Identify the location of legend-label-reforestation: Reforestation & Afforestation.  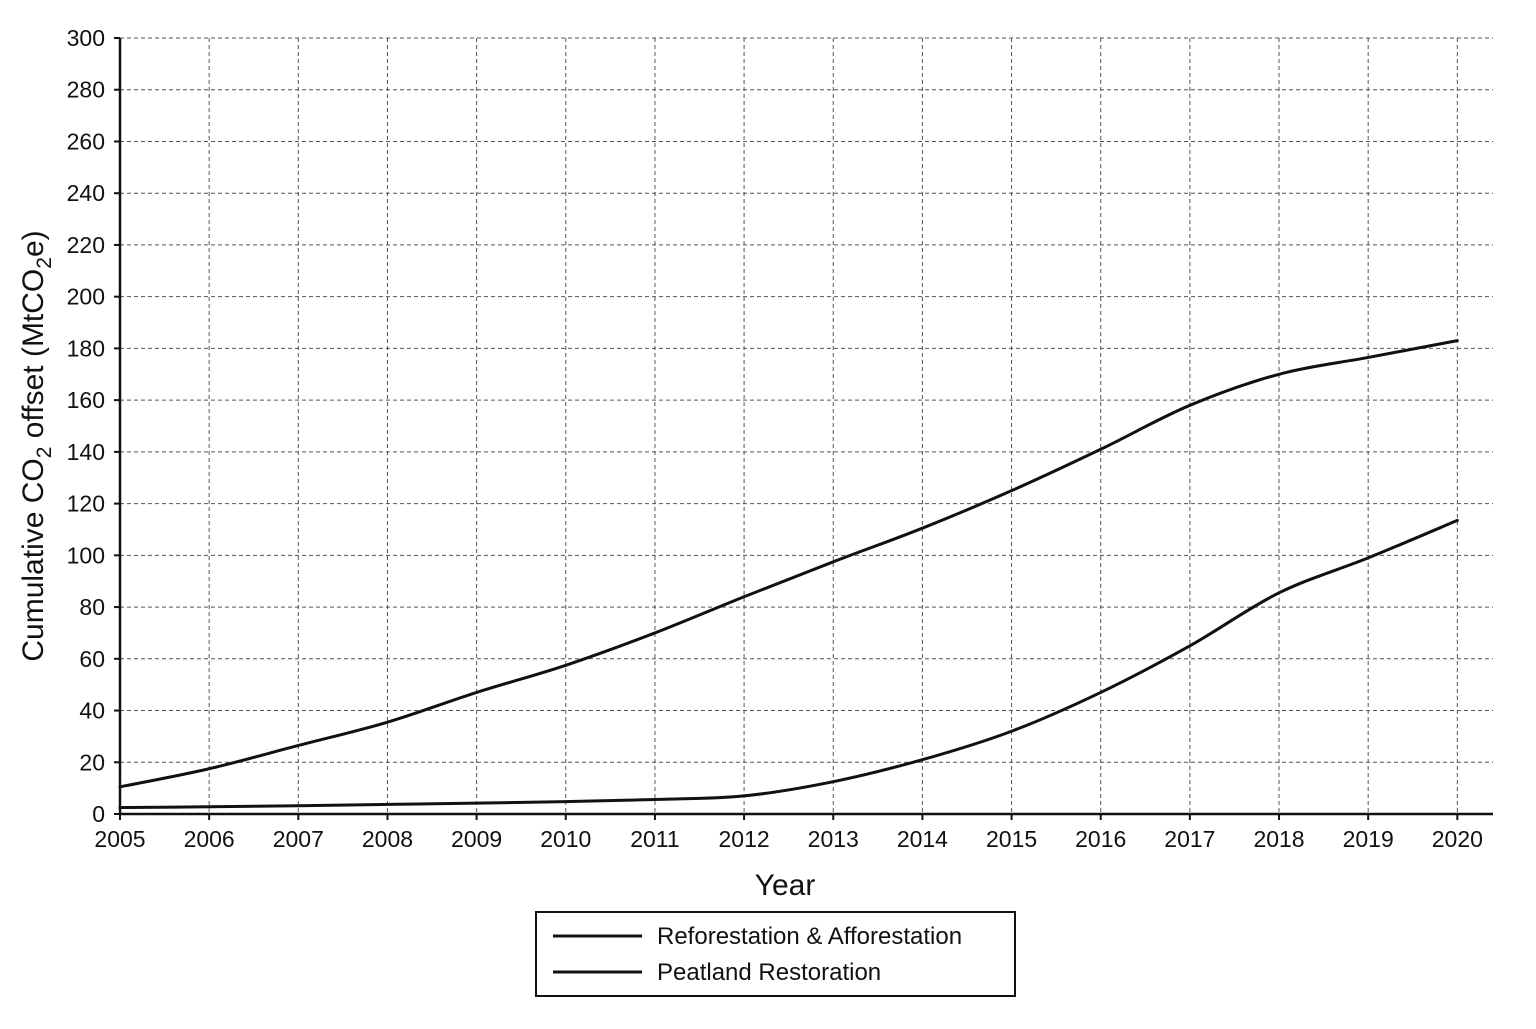
(809, 936).